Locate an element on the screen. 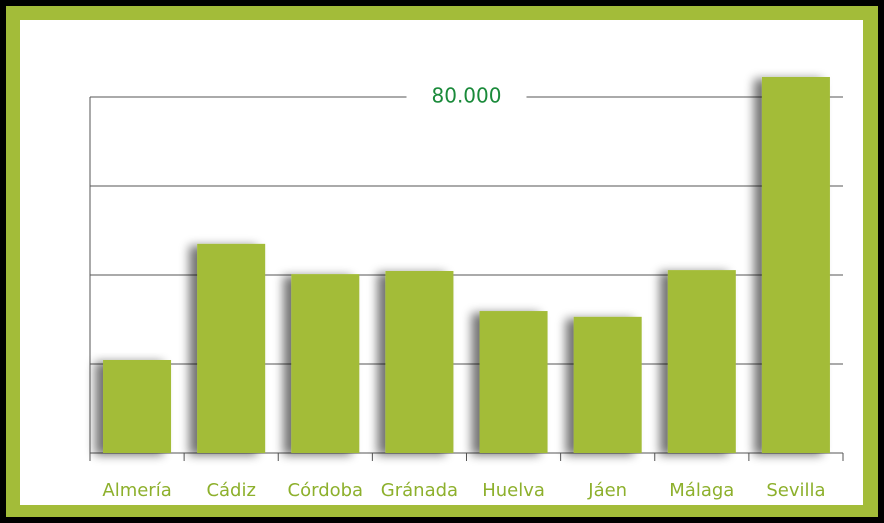 The height and width of the screenshot is (523, 884). x-tick-label: Gránada is located at coordinates (419, 490).